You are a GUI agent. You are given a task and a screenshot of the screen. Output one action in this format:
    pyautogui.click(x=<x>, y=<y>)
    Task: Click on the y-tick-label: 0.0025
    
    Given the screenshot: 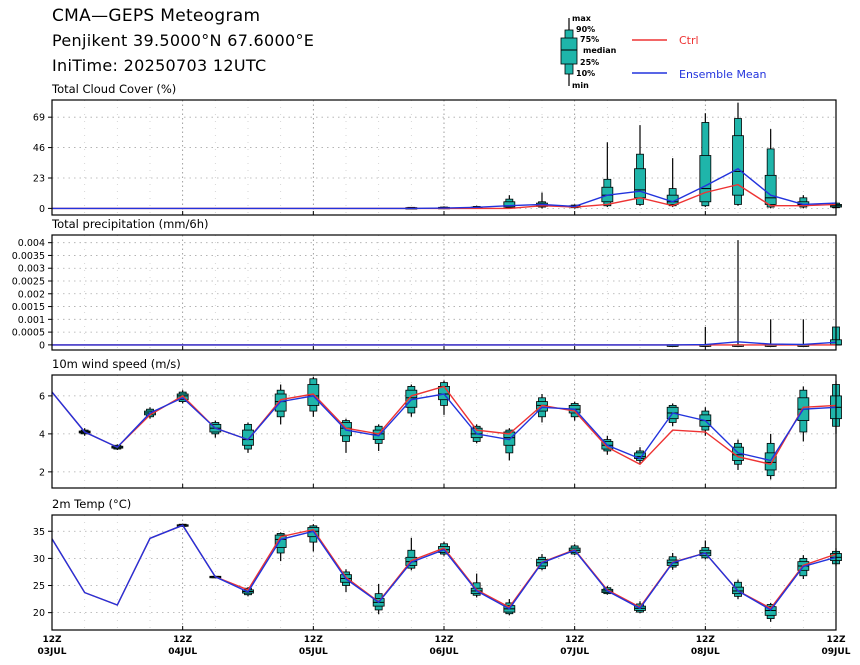 What is the action you would take?
    pyautogui.click(x=28, y=282)
    